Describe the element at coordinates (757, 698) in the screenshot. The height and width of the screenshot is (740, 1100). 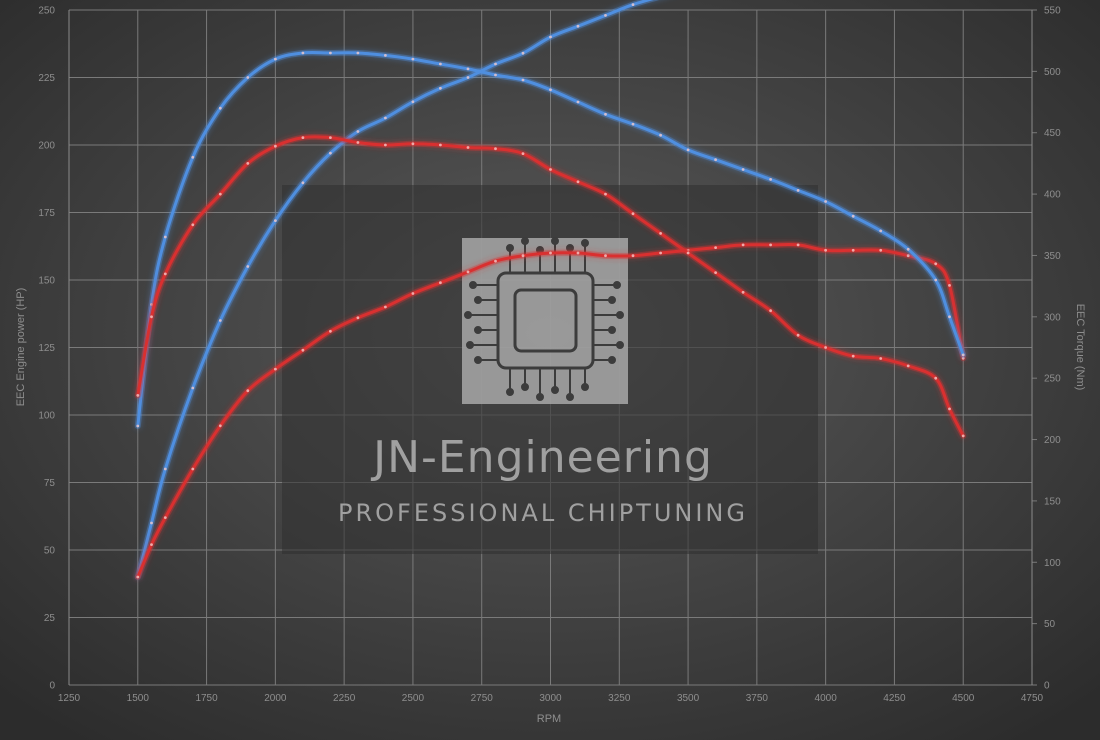
I see `x-tick-label: 3750` at that location.